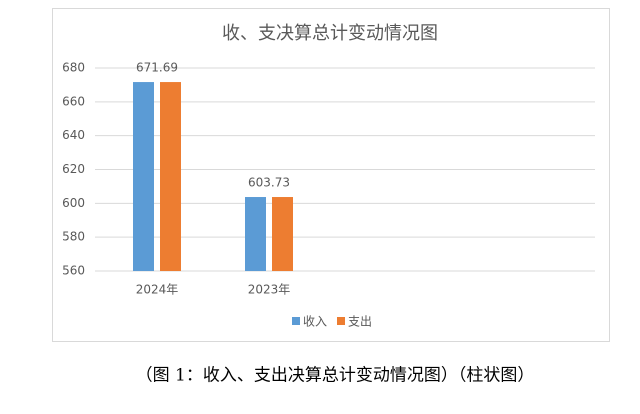 The image size is (640, 414). What do you see at coordinates (73, 101) in the screenshot?
I see `y-tick-label: 660` at bounding box center [73, 101].